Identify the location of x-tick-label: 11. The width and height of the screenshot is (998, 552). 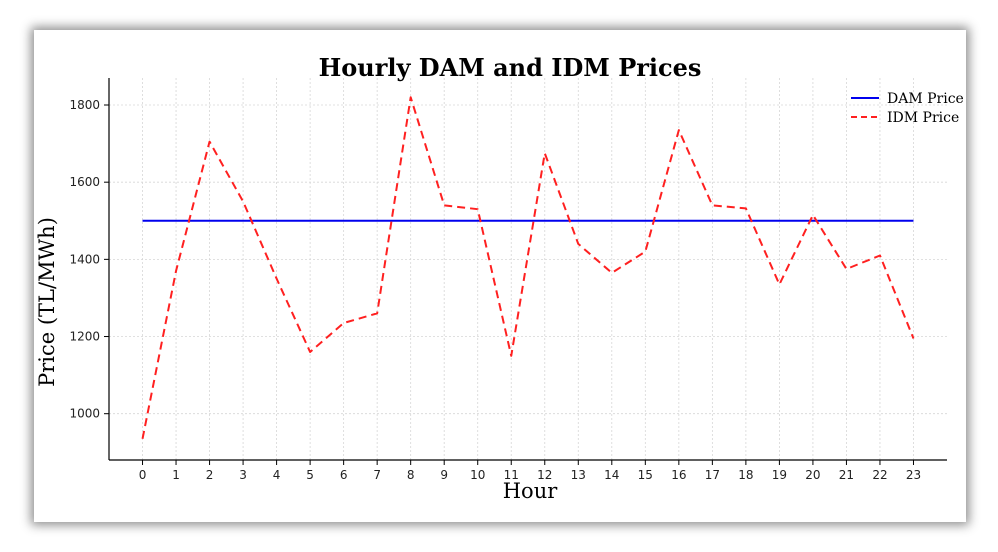
(511, 475).